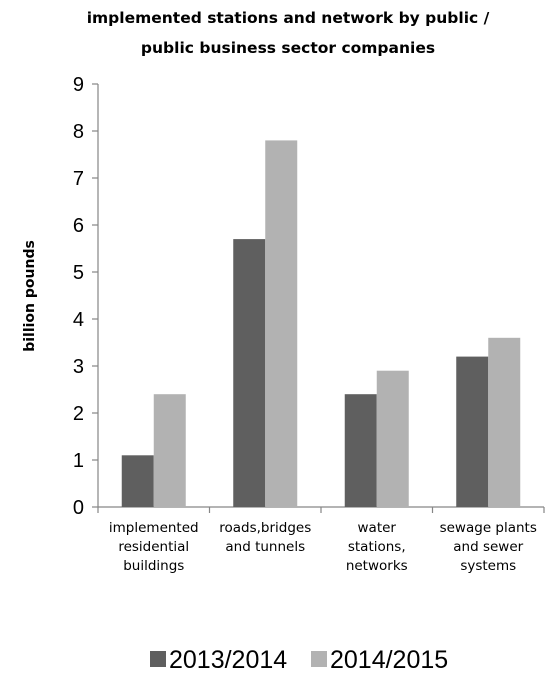 The height and width of the screenshot is (679, 550). What do you see at coordinates (78, 320) in the screenshot?
I see `y-tick-label: 4` at bounding box center [78, 320].